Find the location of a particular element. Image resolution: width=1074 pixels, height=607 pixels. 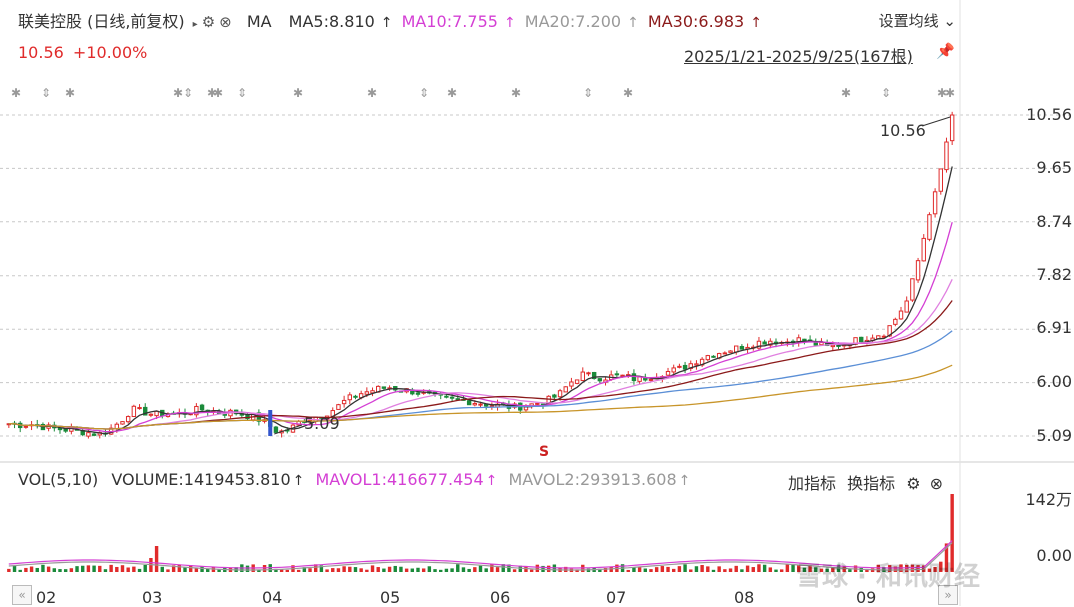

ma-settings-button: 设置均线 ⌄ is located at coordinates (917, 21).